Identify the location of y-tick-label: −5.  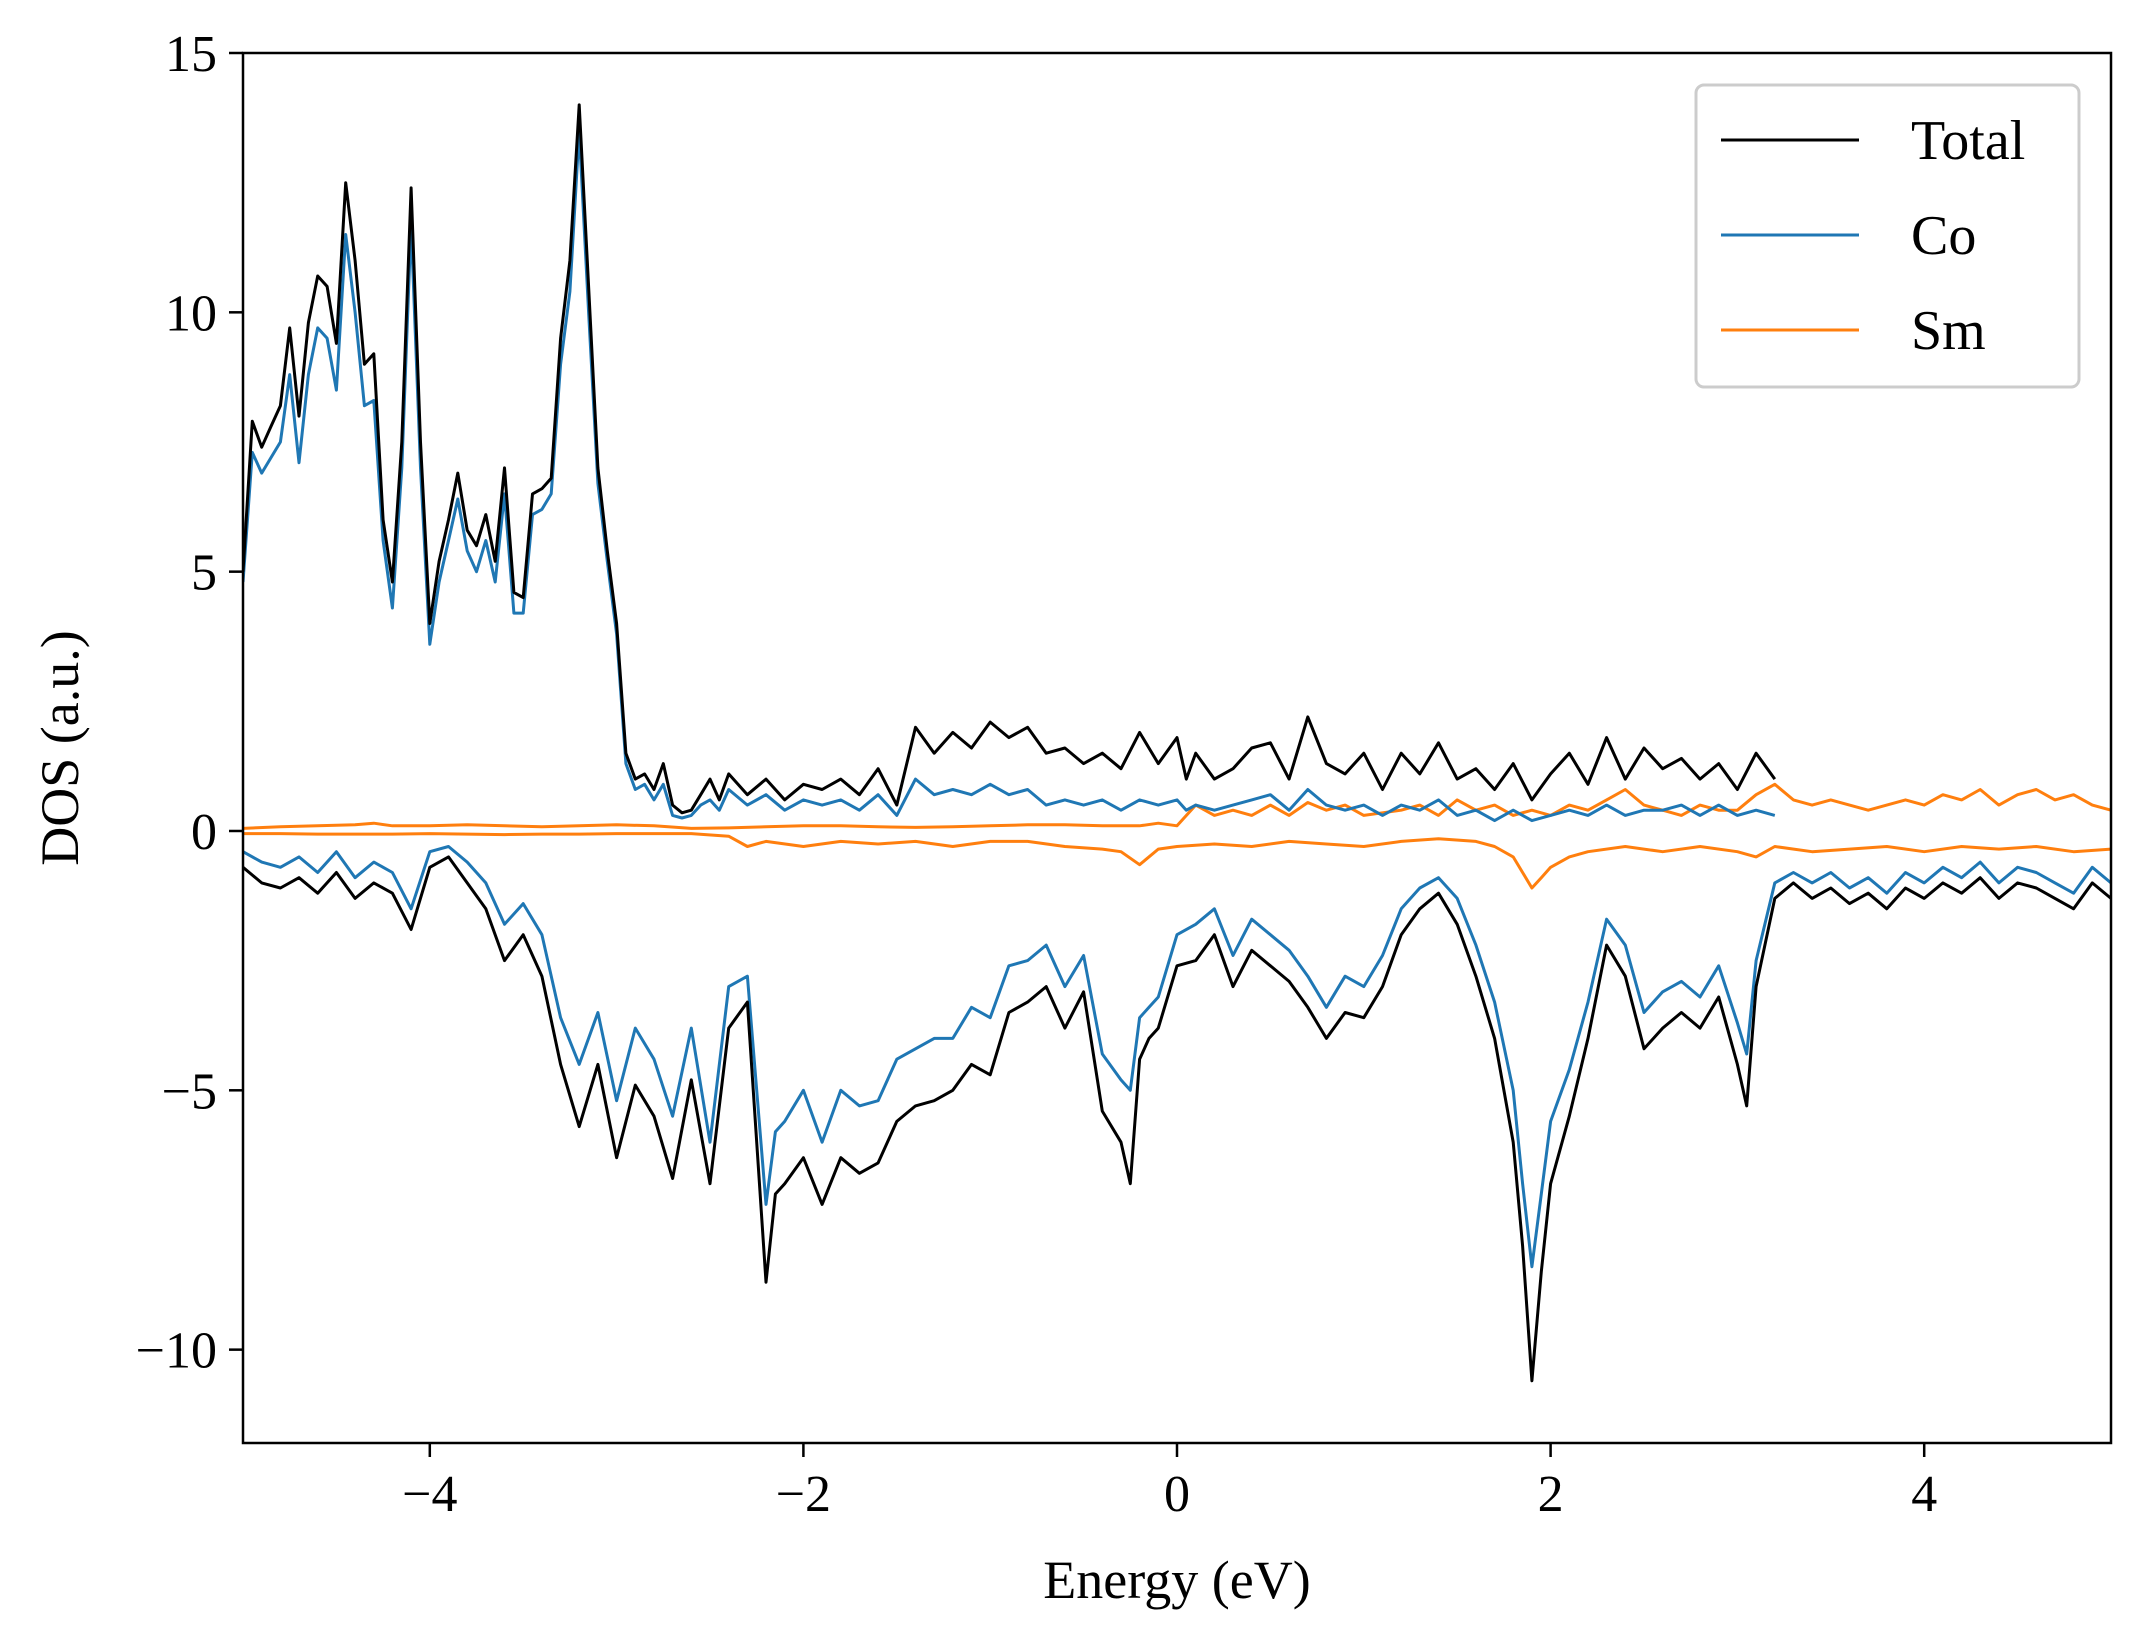
(189, 1091).